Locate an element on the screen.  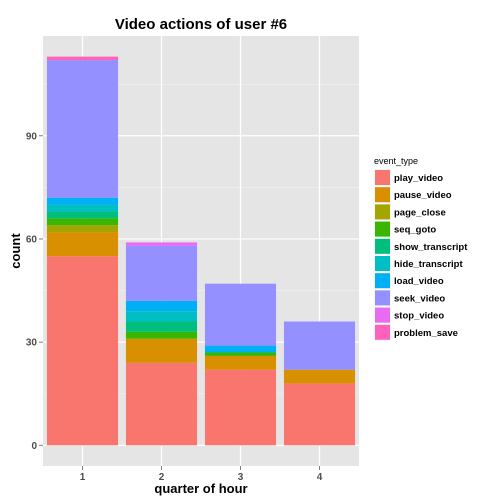
legend-label-pause-video: pause_video is located at coordinates (423, 195).